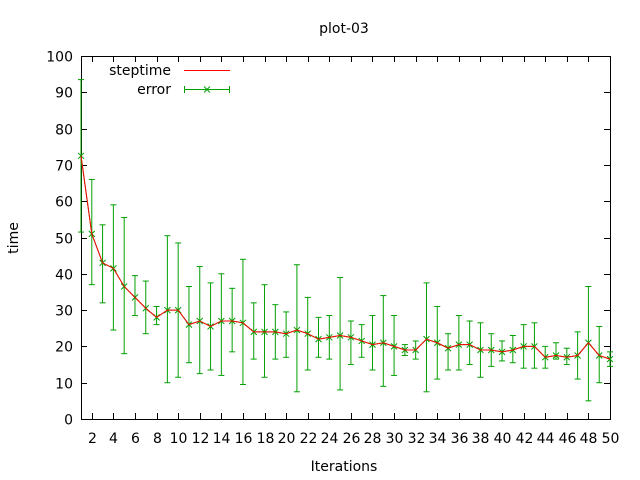 The height and width of the screenshot is (480, 640). Describe the element at coordinates (417, 439) in the screenshot. I see `x-tick-label: 32` at that location.